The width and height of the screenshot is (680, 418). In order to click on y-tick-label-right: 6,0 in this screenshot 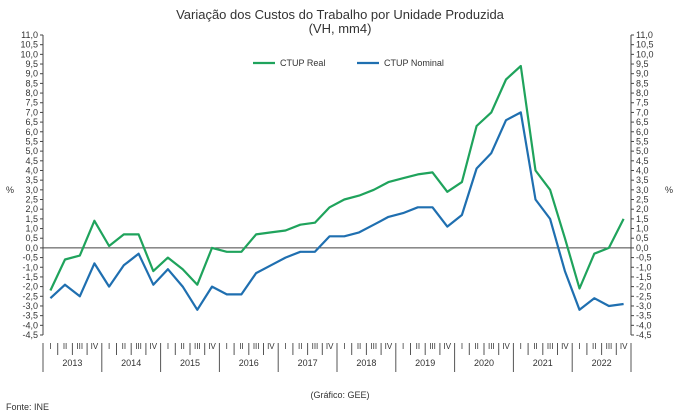, I will do `click(642, 132)`.